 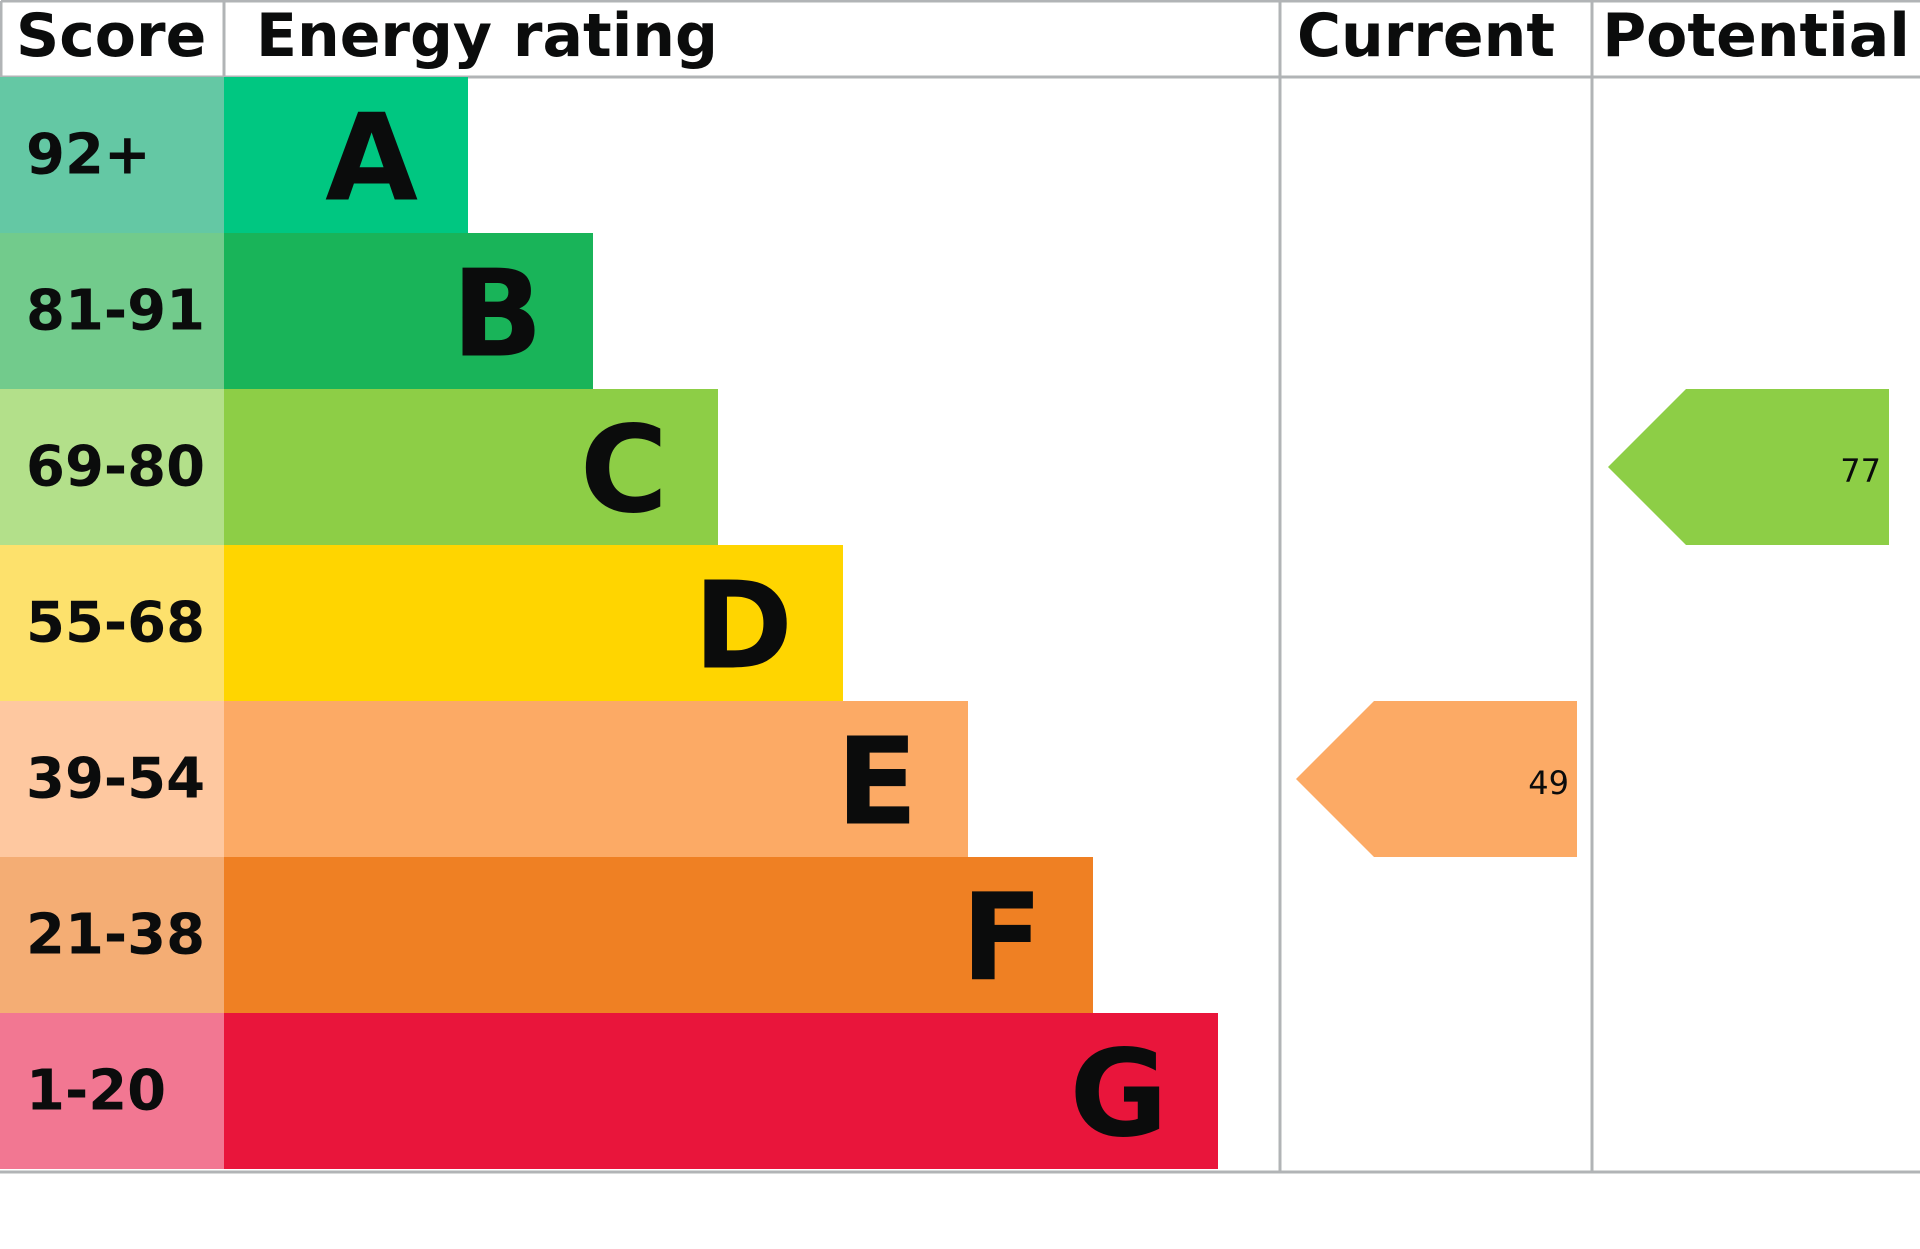 I want to click on header-current: Current, so click(x=1426, y=36).